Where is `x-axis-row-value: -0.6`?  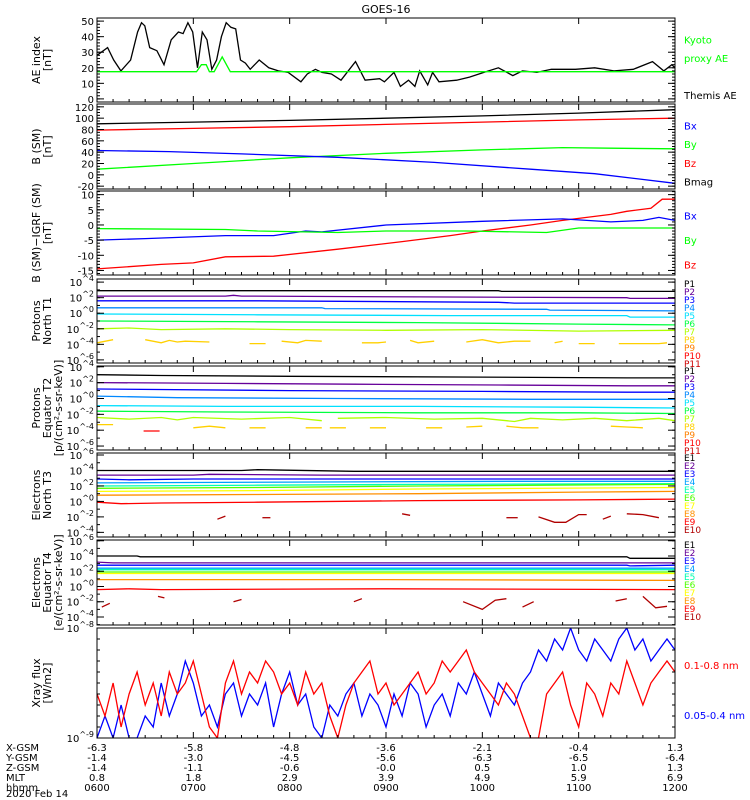 x-axis-row-value: -0.6 is located at coordinates (290, 768).